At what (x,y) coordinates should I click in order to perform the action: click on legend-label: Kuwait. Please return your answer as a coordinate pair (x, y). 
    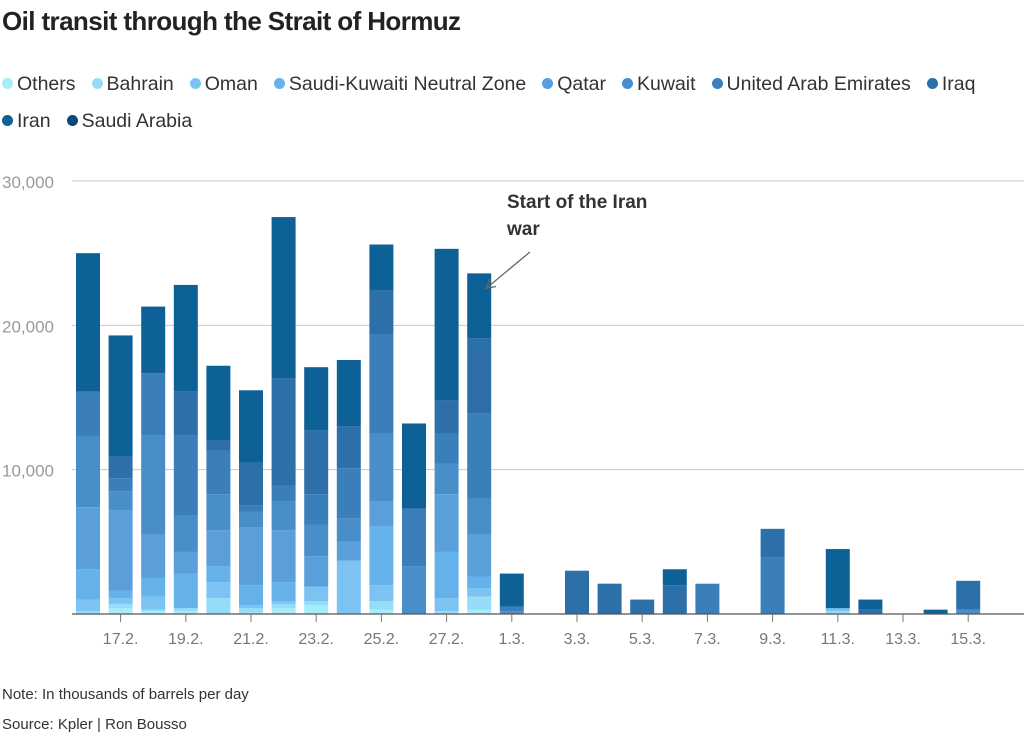
    Looking at the image, I should click on (666, 84).